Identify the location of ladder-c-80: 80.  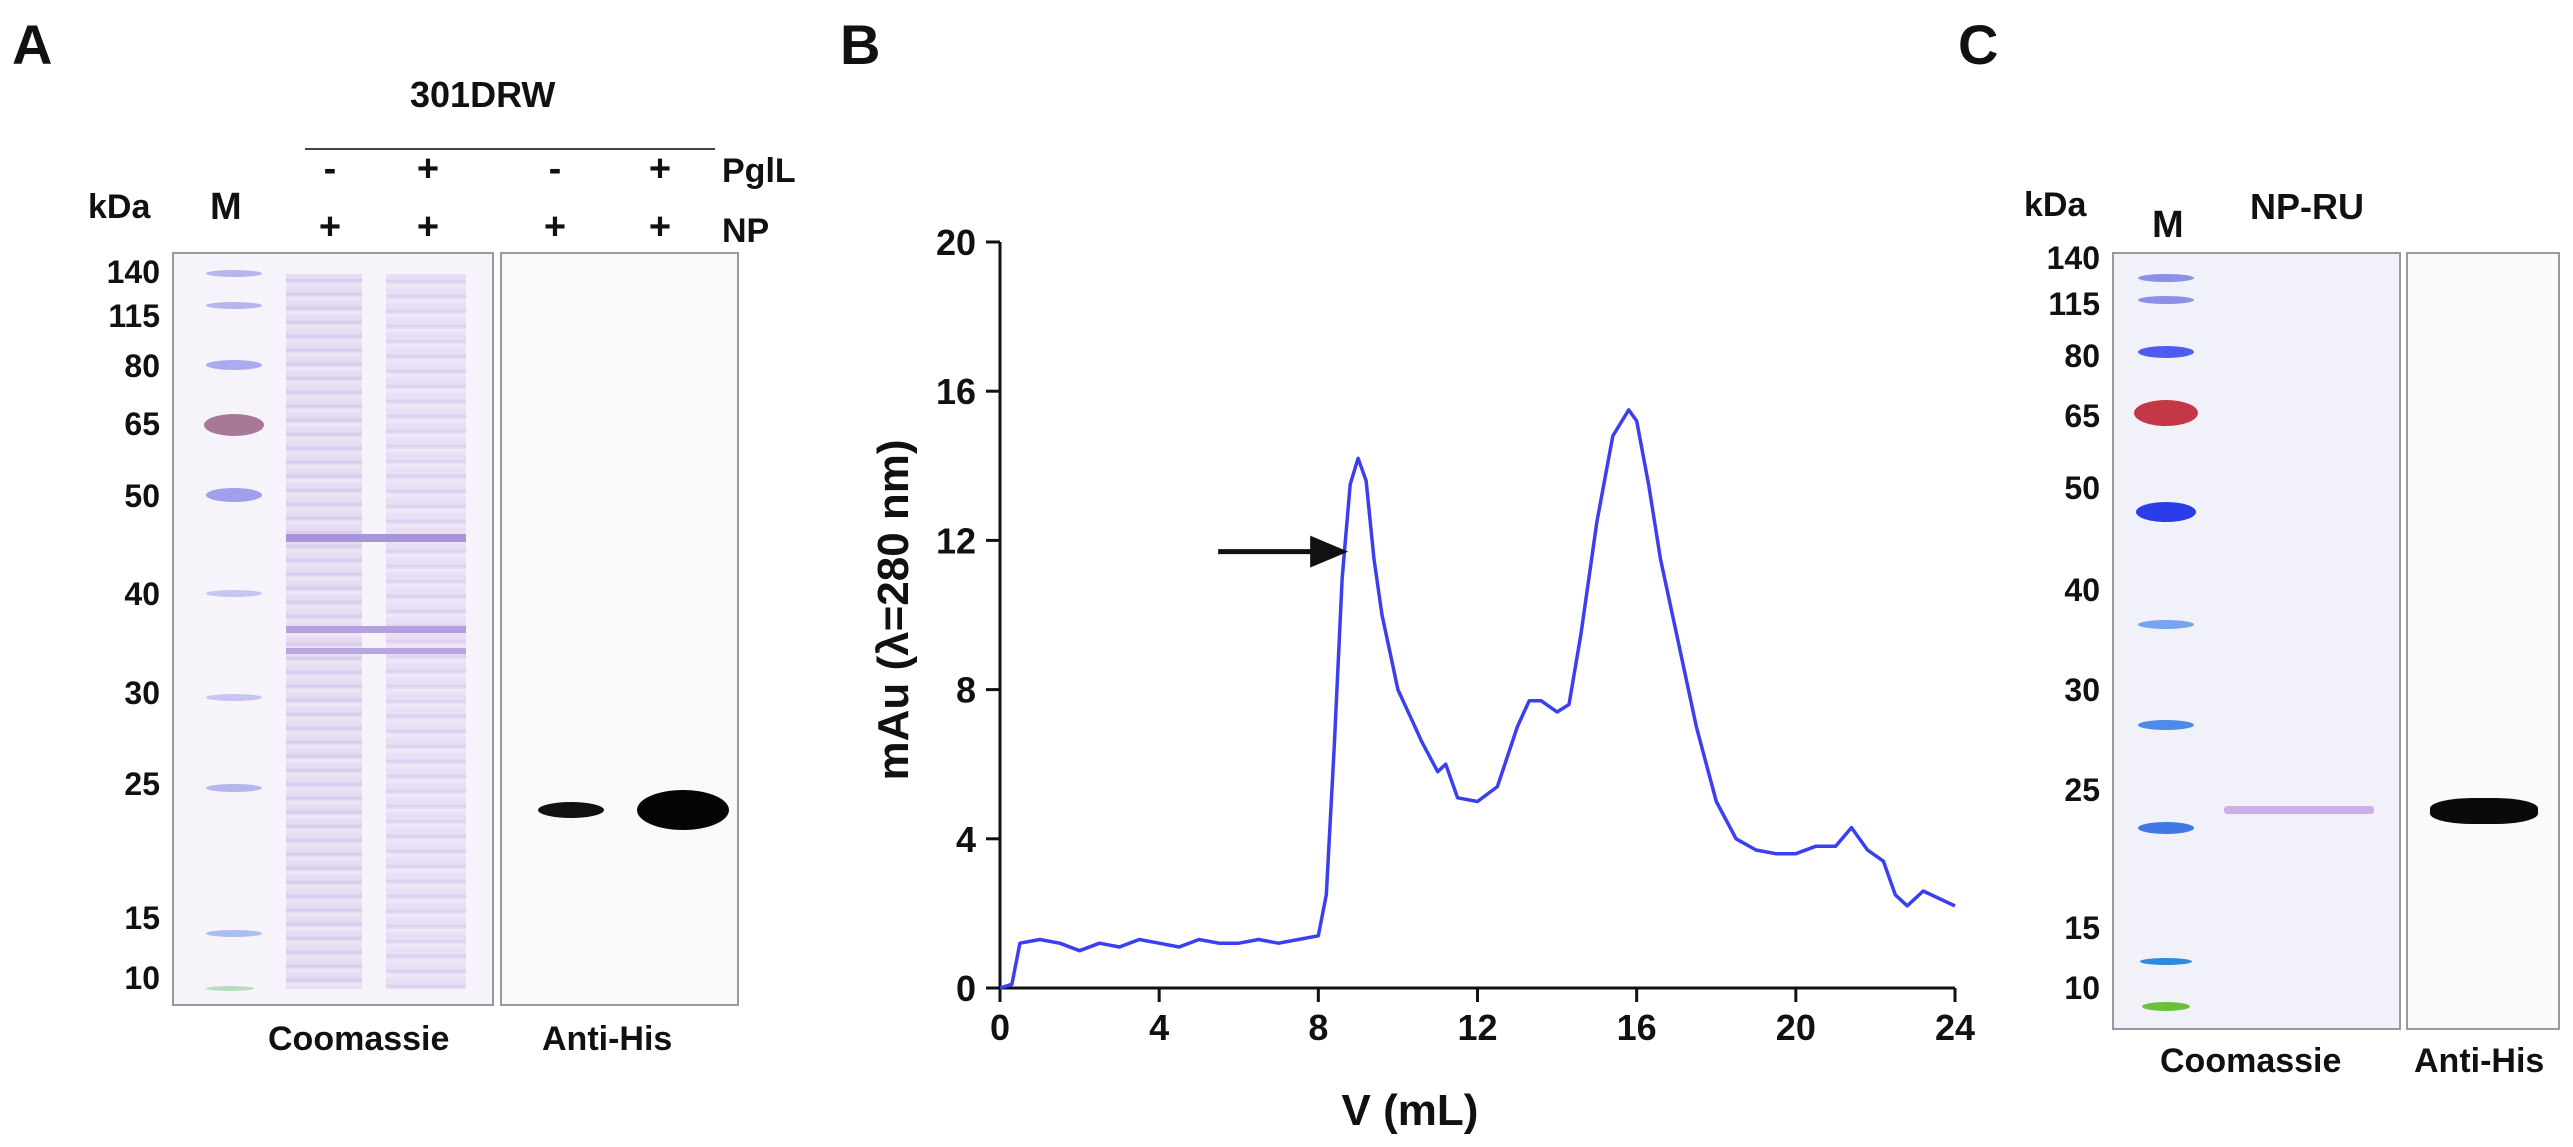
(2082, 356).